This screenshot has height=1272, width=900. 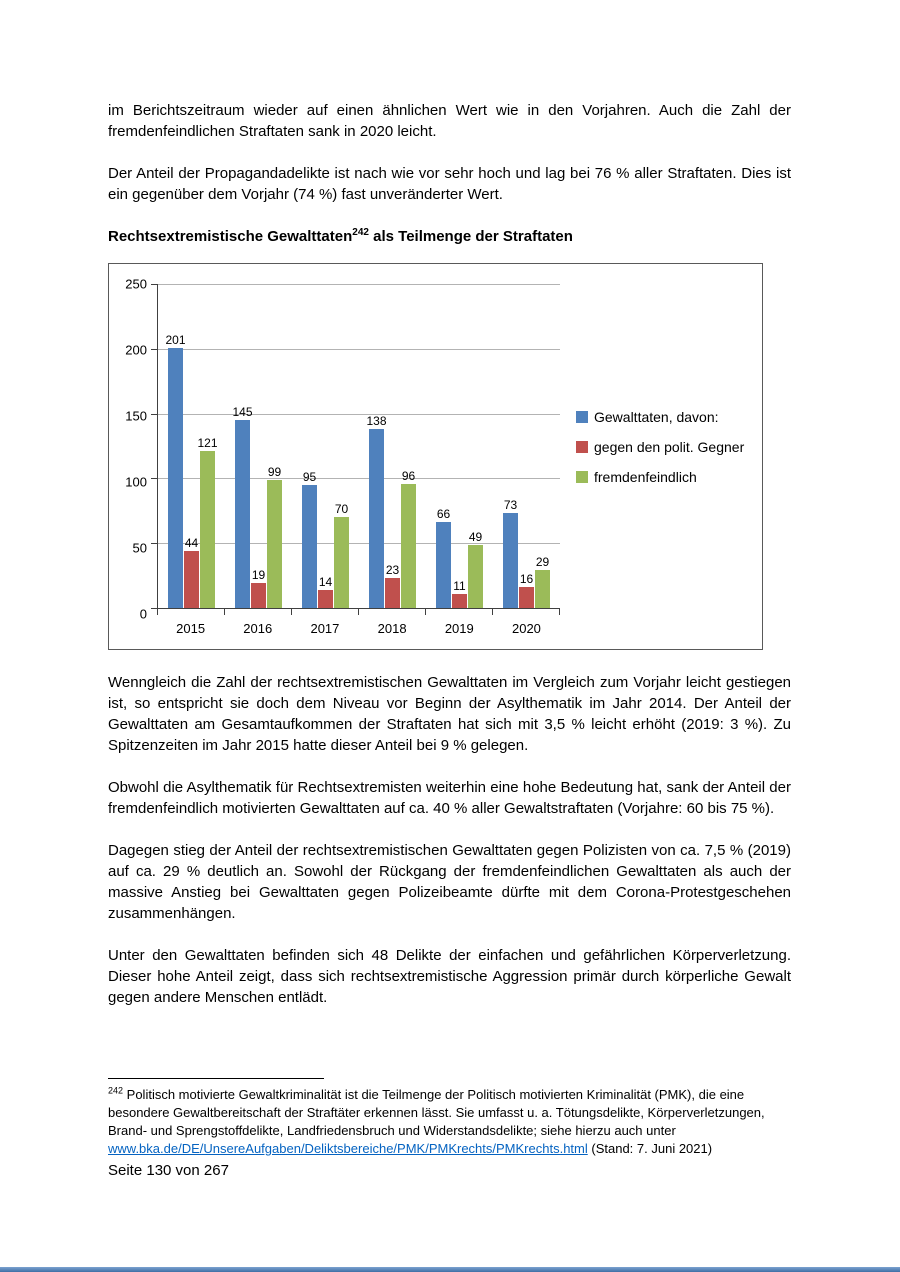 I want to click on bar-wrap: 121, so click(x=207, y=446).